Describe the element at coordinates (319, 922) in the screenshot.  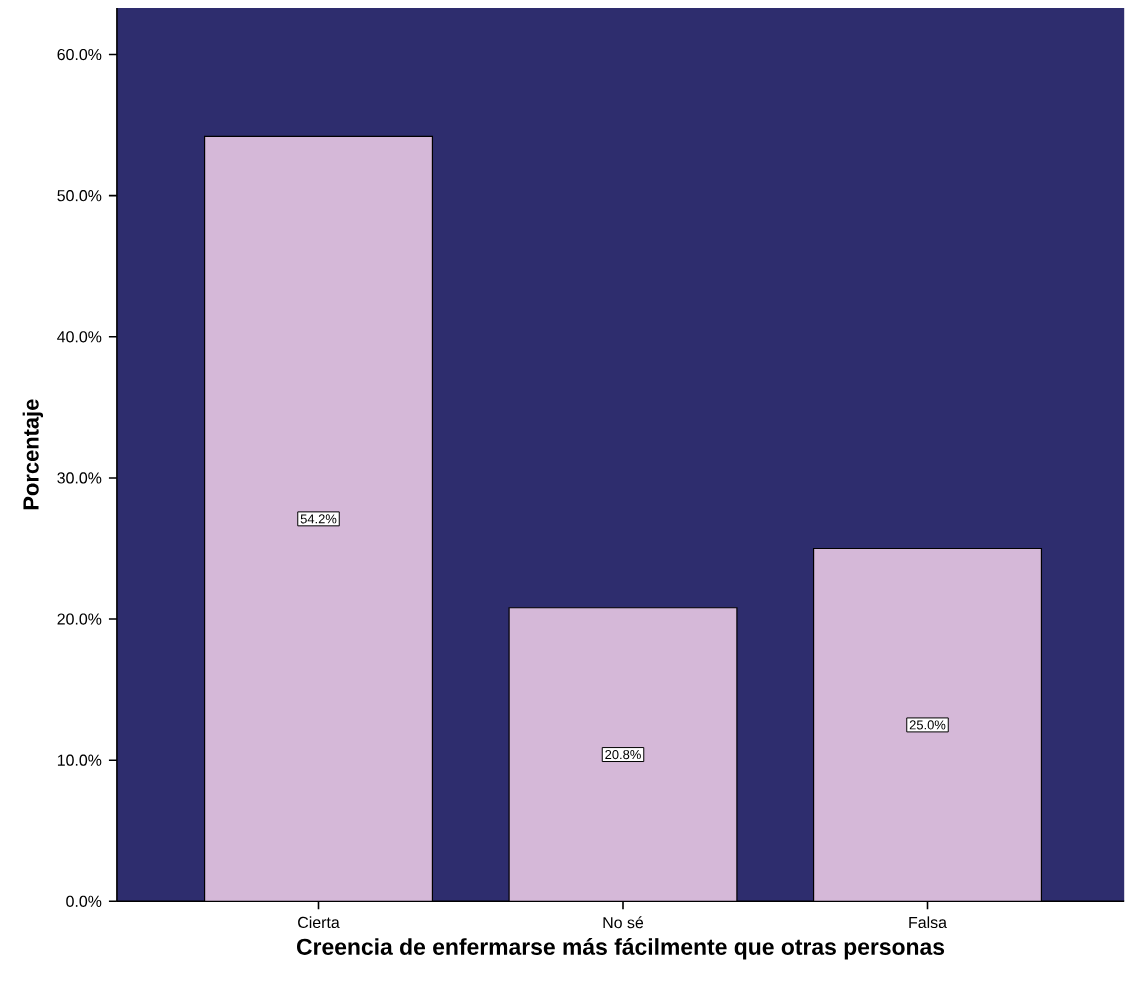
I see `x-tick-label: Cierta` at that location.